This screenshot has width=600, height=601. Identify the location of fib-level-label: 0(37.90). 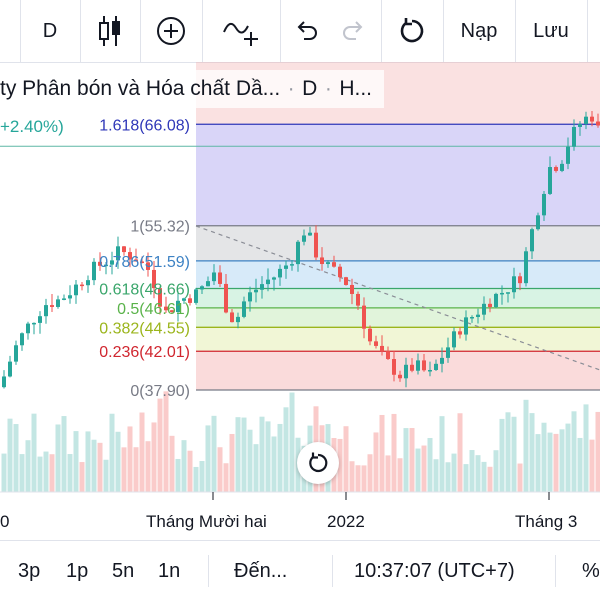
(160, 391).